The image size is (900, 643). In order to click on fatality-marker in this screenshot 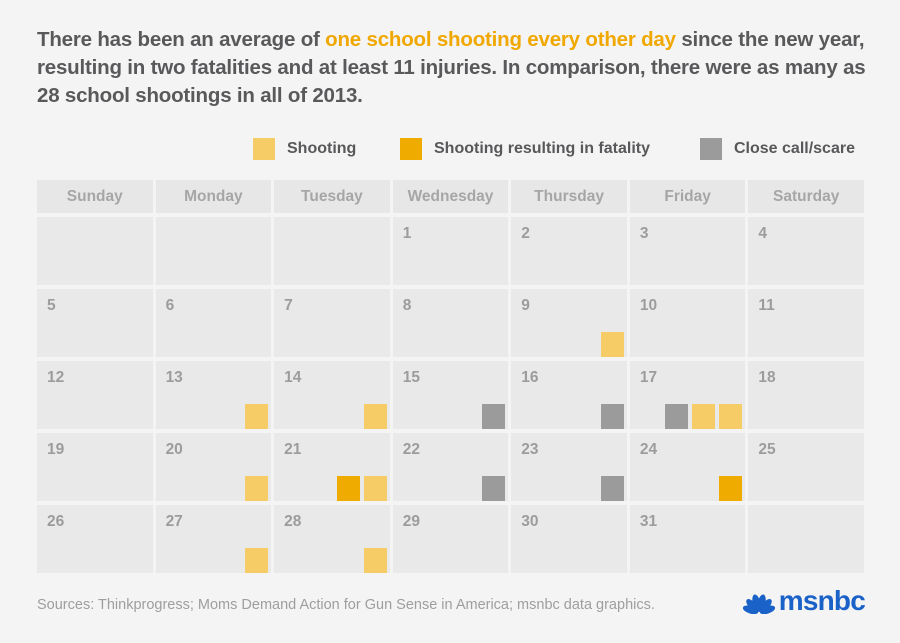, I will do `click(348, 488)`.